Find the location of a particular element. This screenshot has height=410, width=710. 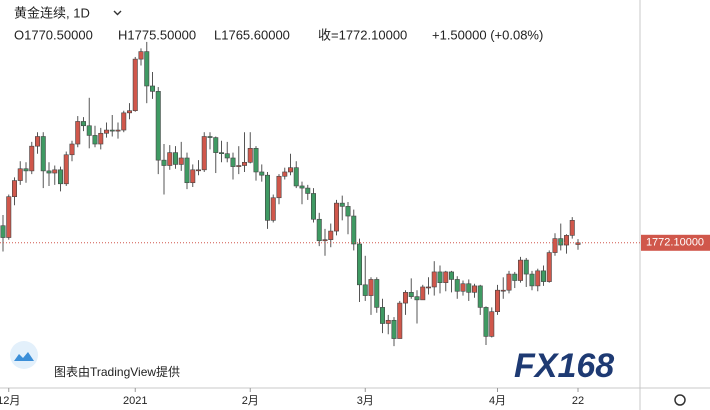

time-label: 22 is located at coordinates (578, 401).